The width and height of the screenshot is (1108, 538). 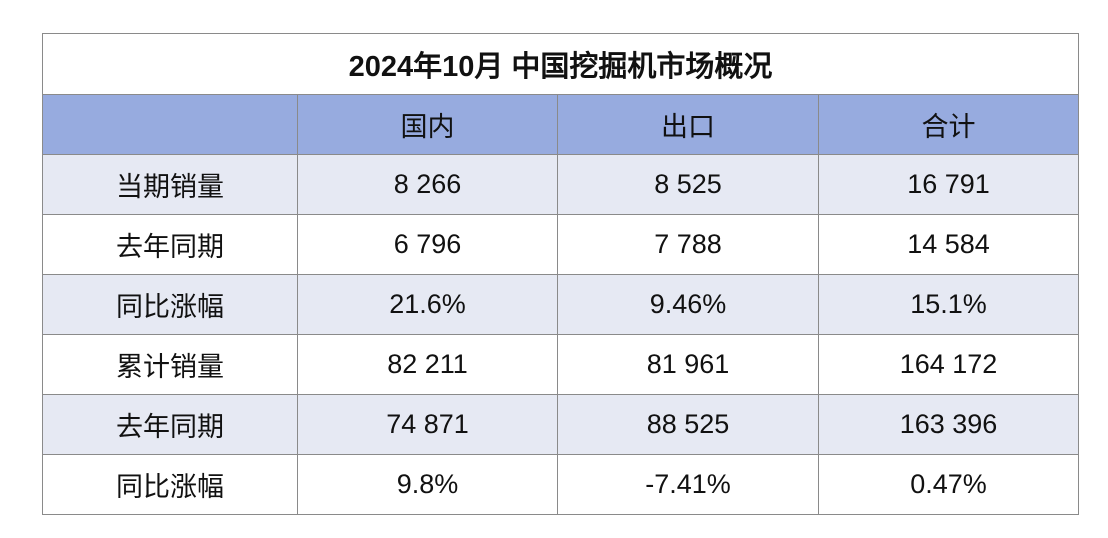 What do you see at coordinates (948, 124) in the screenshot?
I see `column-header: 合计` at bounding box center [948, 124].